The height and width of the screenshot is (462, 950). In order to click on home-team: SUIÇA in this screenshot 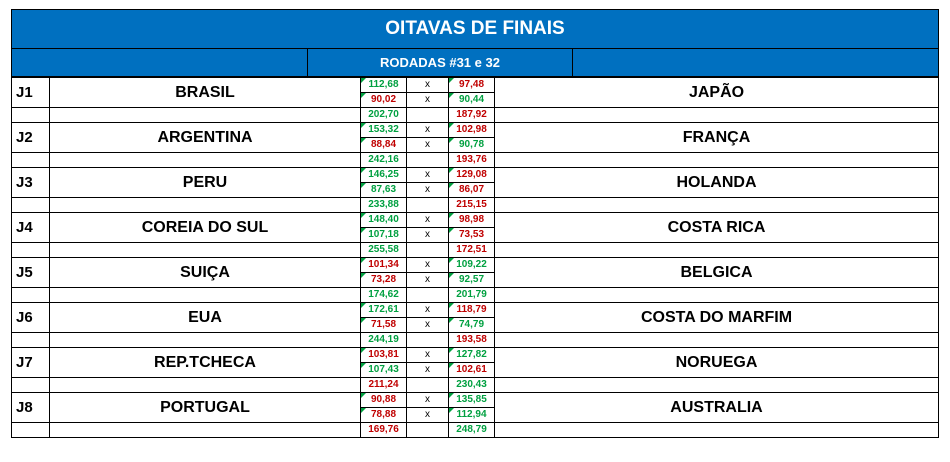, I will do `click(205, 272)`.